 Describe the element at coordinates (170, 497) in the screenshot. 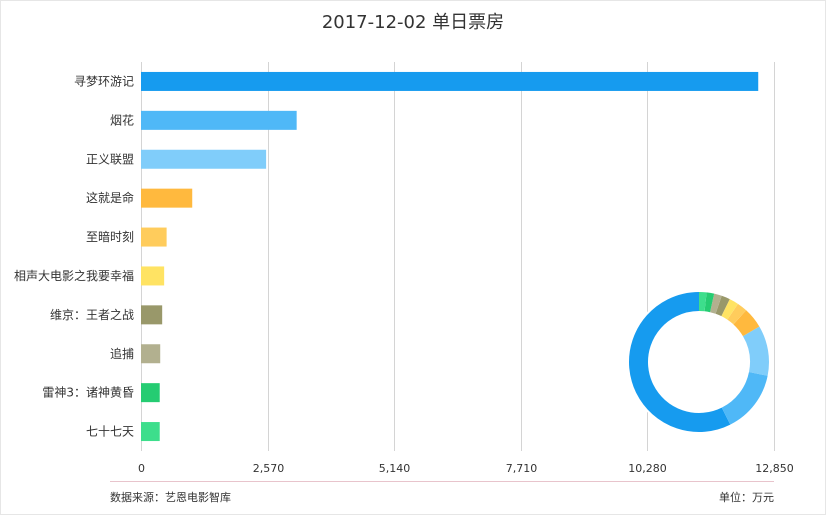

I see `data-source-note: 数据来源：艺恩电影智库` at that location.